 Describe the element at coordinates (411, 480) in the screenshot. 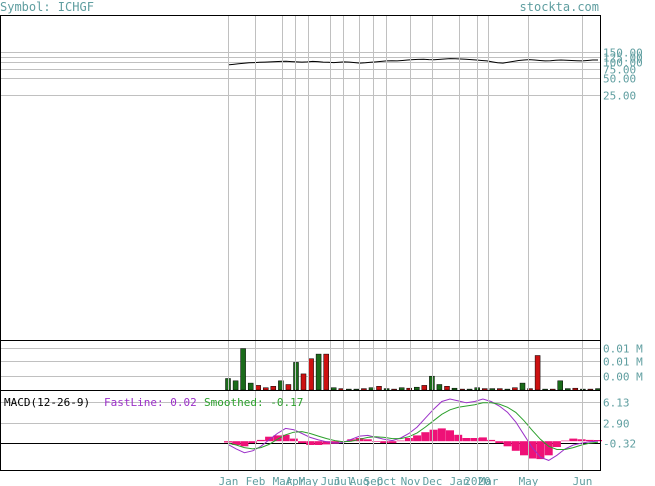

I see `x-tick-label-10: Nov` at that location.